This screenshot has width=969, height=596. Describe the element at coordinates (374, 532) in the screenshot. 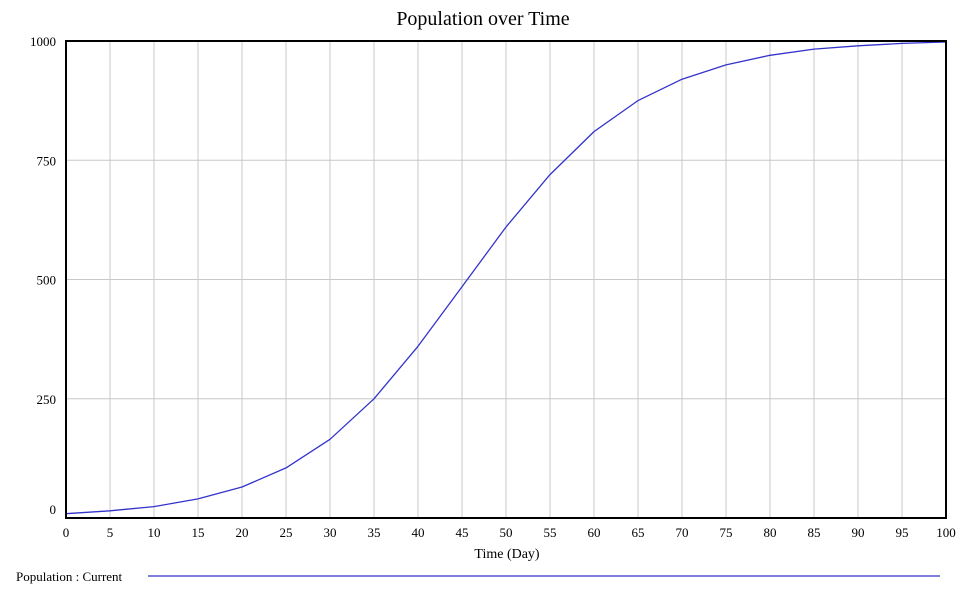

I see `x-tick-label: 35` at that location.